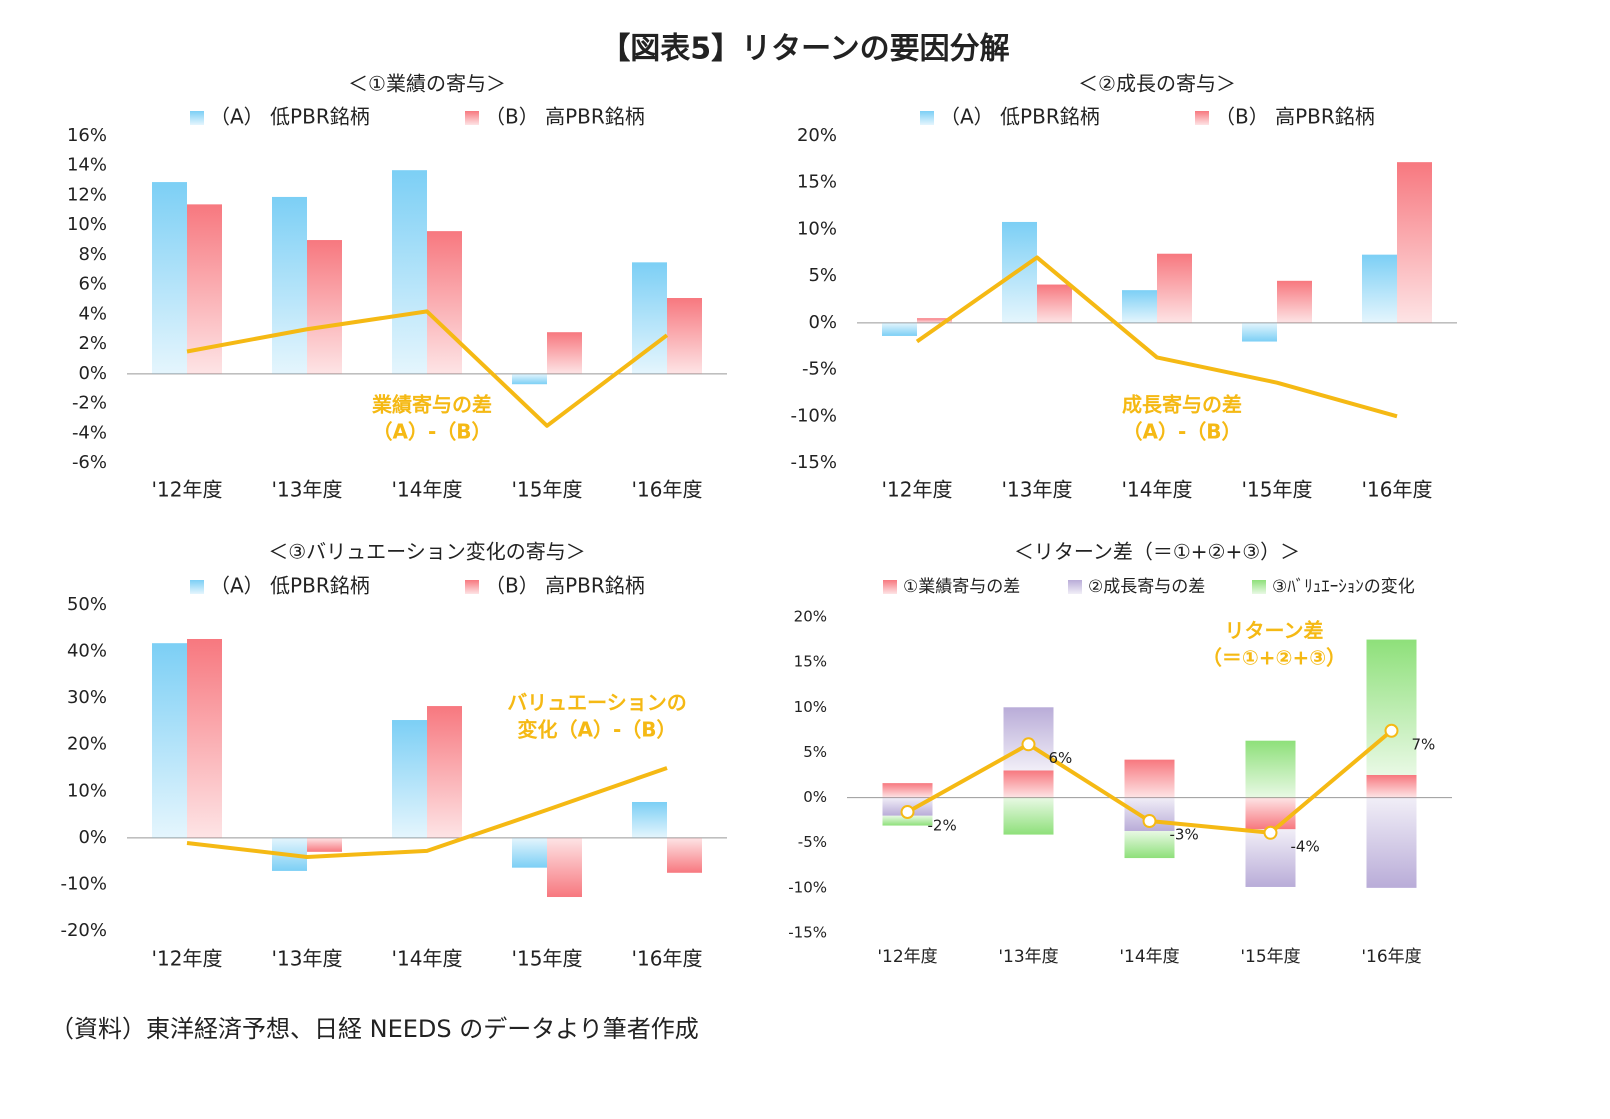 The image size is (1610, 1119). I want to click on x-tick-label: '16年度, so click(667, 959).